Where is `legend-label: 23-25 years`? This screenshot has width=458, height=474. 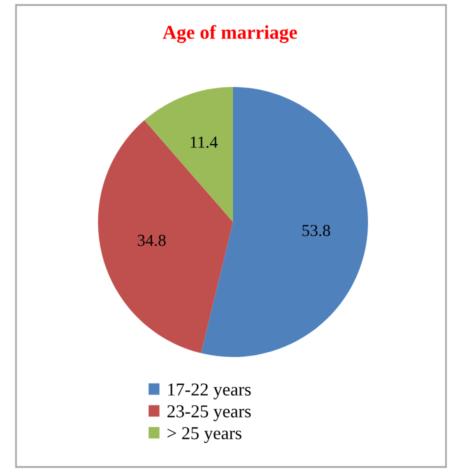 legend-label: 23-25 years is located at coordinates (209, 413).